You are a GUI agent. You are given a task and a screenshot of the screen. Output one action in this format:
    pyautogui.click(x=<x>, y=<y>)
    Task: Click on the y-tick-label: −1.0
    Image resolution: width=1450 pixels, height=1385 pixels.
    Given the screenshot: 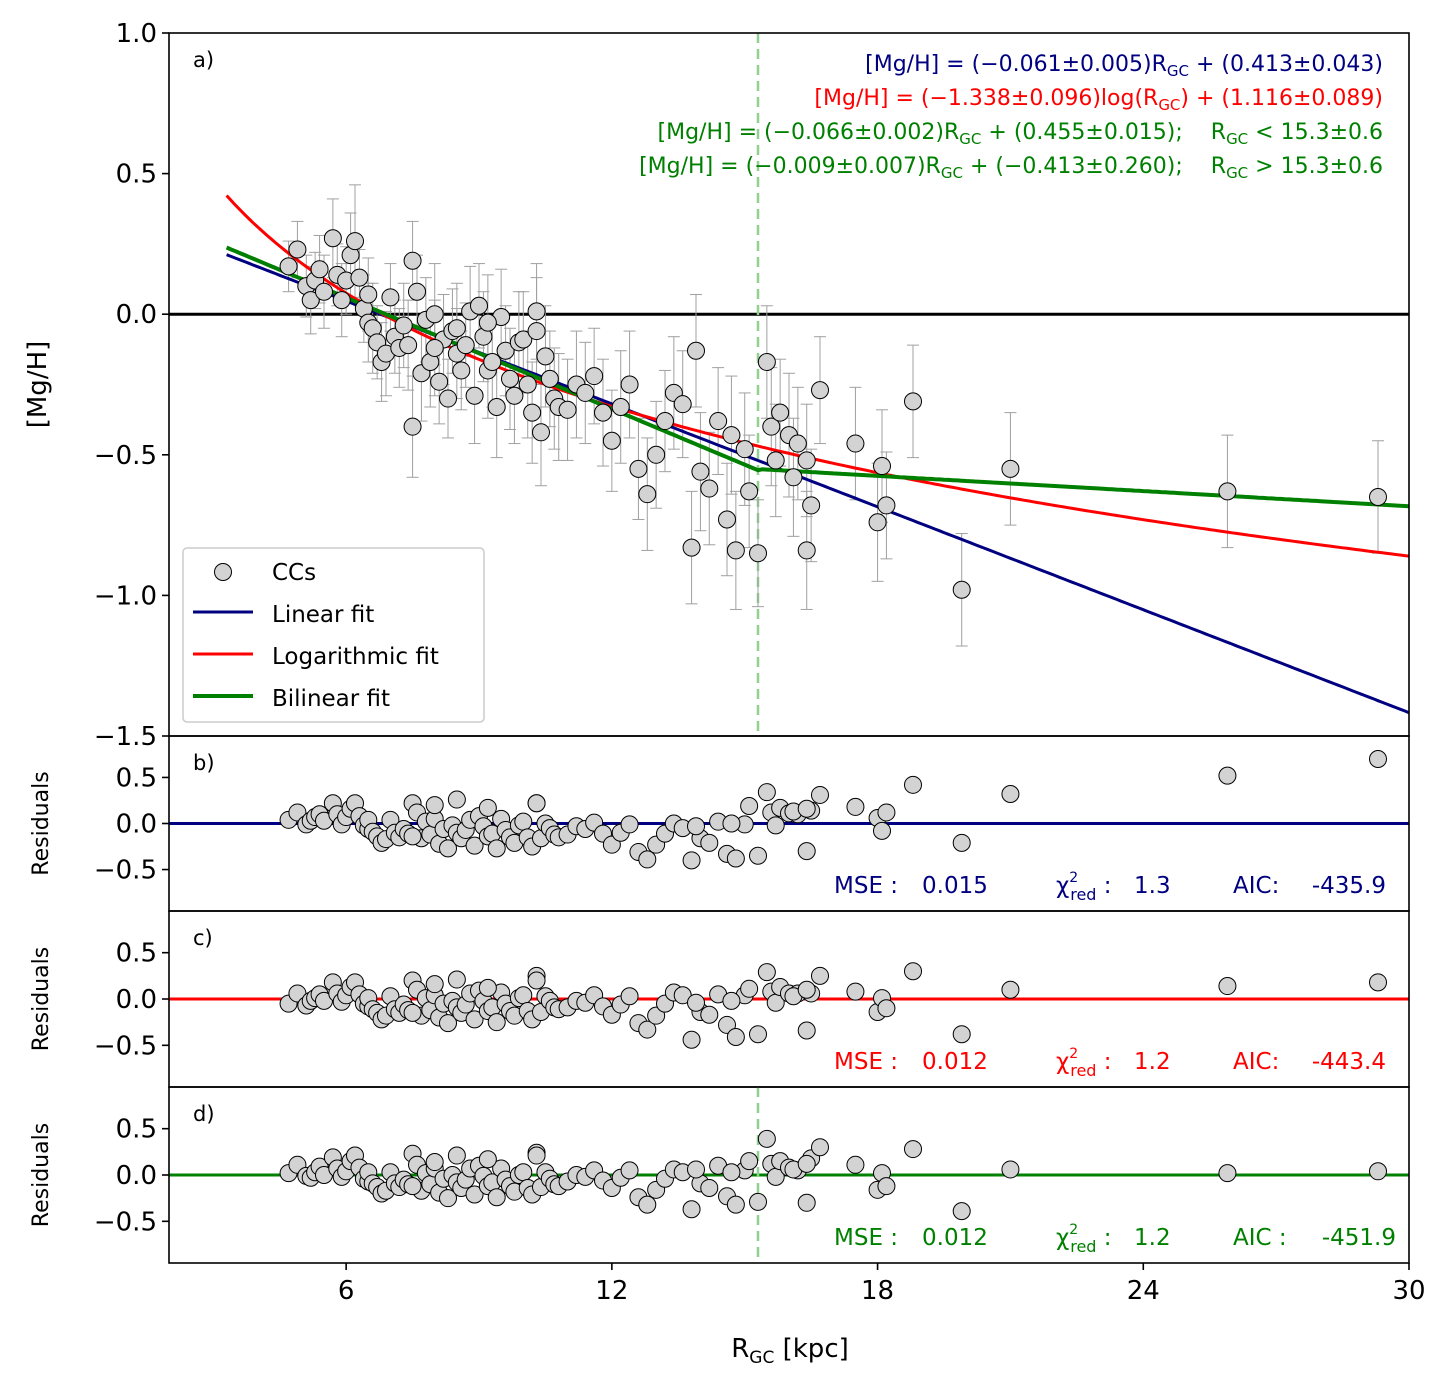 What is the action you would take?
    pyautogui.click(x=125, y=596)
    